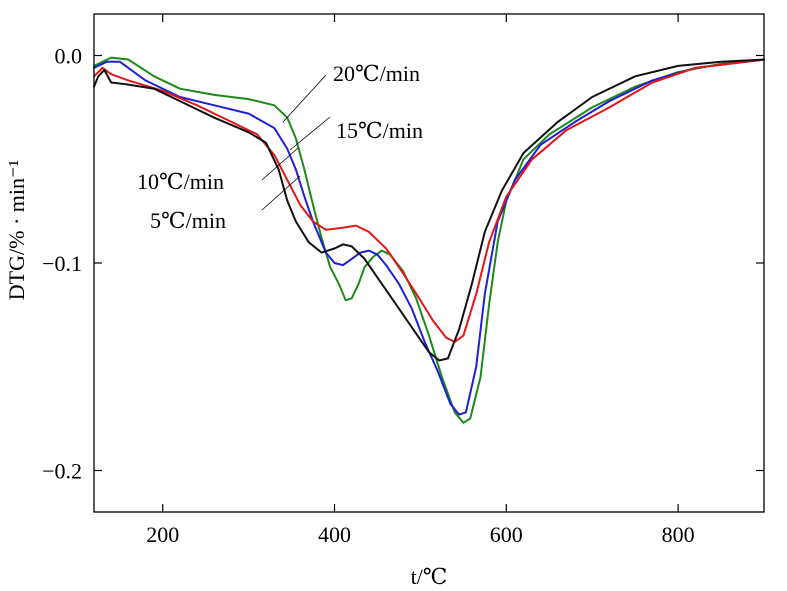  I want to click on label-15c: 15℃/min, so click(379, 130).